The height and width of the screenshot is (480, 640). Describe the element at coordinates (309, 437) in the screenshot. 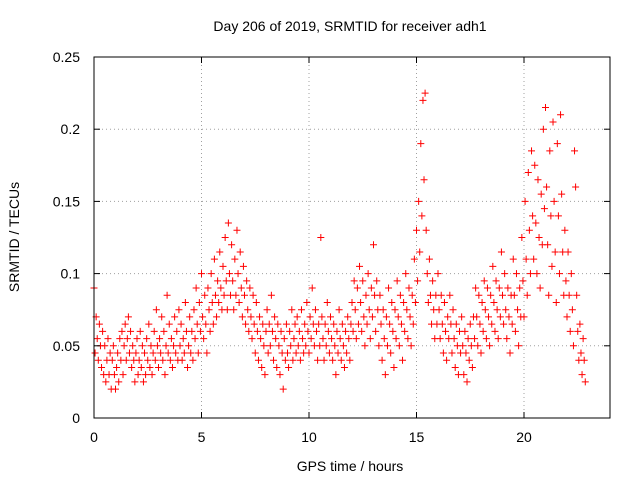

I see `x-tick-label: 10` at that location.